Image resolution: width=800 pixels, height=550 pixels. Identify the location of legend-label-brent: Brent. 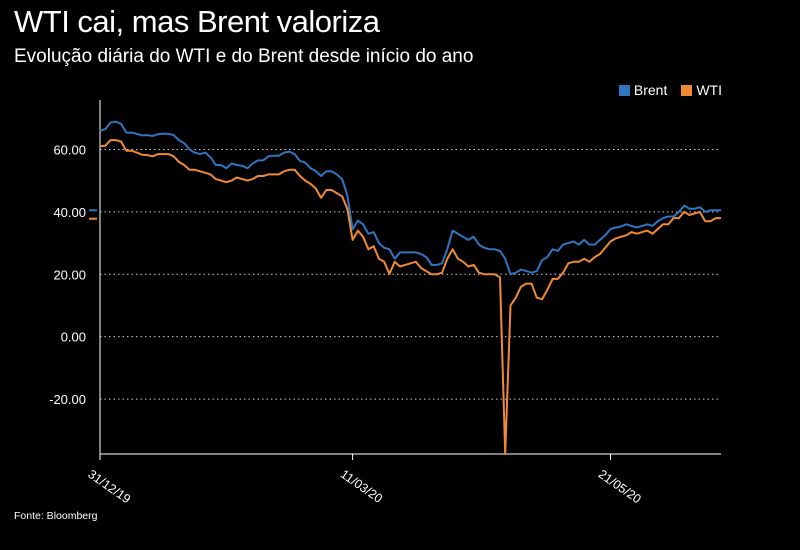
(650, 90).